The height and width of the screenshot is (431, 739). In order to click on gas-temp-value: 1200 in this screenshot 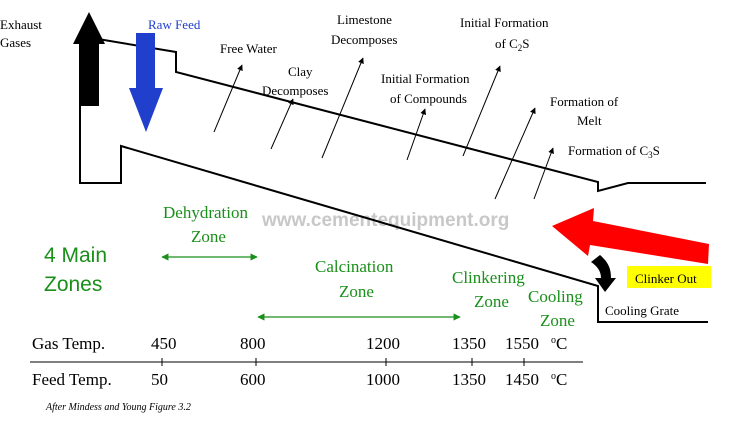, I will do `click(383, 343)`.